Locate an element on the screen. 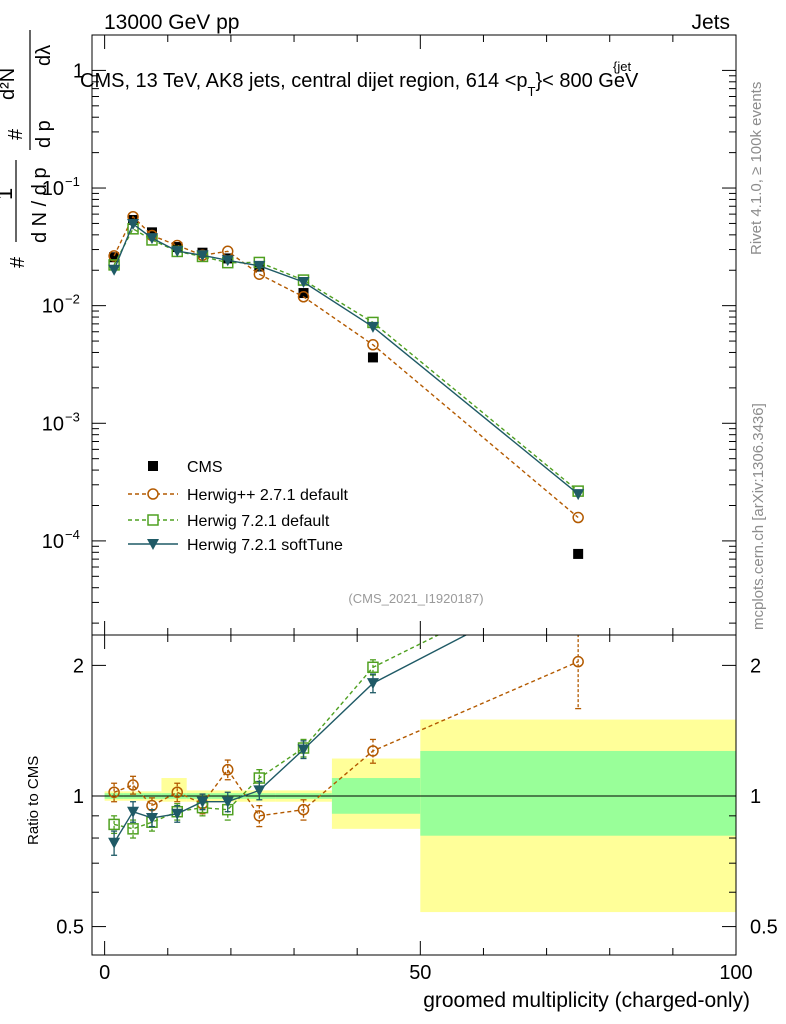 This screenshot has width=786, height=1024. ylabel-hash2: # is located at coordinates (16, 134).